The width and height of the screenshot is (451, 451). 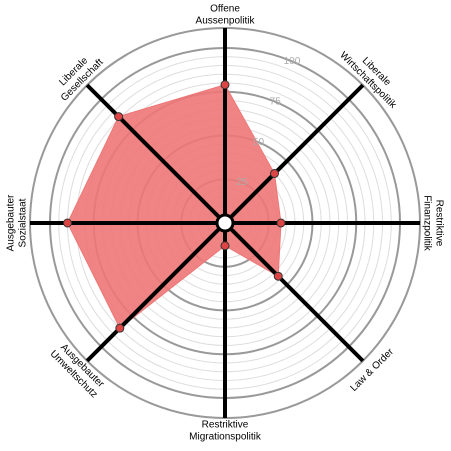 I want to click on axis-label-line: Sozialstaat, so click(x=23, y=222).